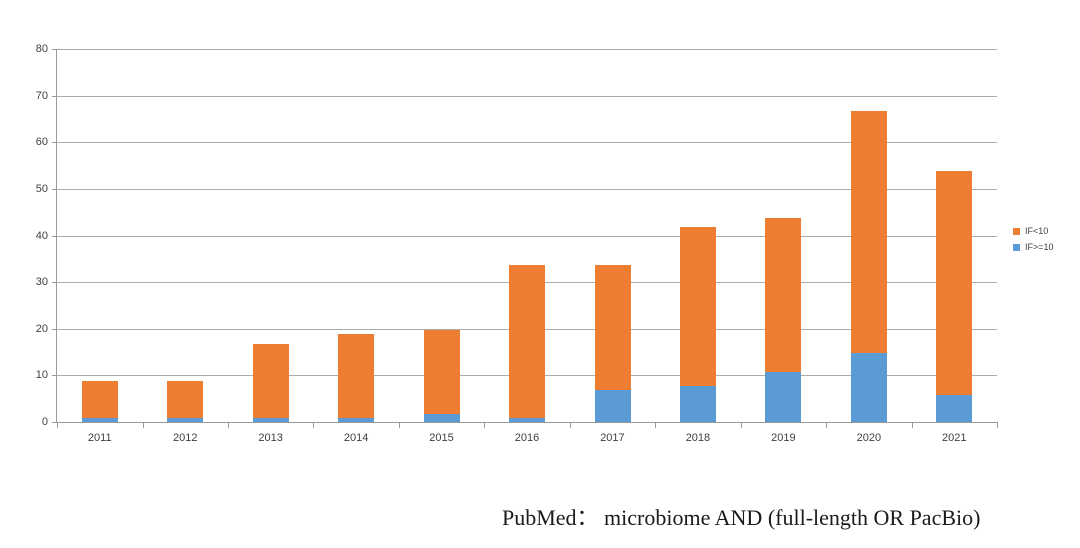 Image resolution: width=1080 pixels, height=548 pixels. Describe the element at coordinates (356, 438) in the screenshot. I see `x-axis-label: 2014` at that location.